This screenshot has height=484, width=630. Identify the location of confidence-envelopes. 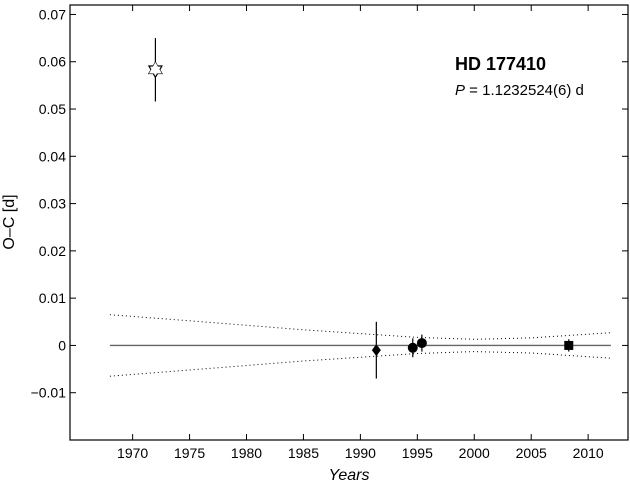
(360, 345).